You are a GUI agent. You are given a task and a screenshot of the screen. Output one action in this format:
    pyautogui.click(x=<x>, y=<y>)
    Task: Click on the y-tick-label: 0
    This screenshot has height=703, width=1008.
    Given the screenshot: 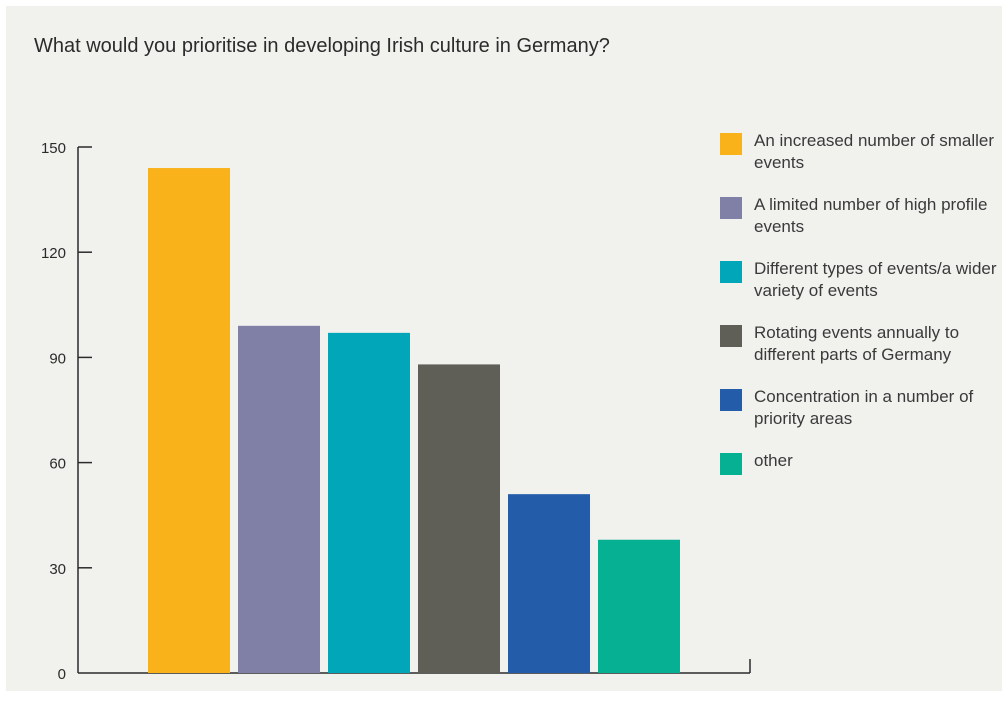 What is the action you would take?
    pyautogui.click(x=62, y=674)
    